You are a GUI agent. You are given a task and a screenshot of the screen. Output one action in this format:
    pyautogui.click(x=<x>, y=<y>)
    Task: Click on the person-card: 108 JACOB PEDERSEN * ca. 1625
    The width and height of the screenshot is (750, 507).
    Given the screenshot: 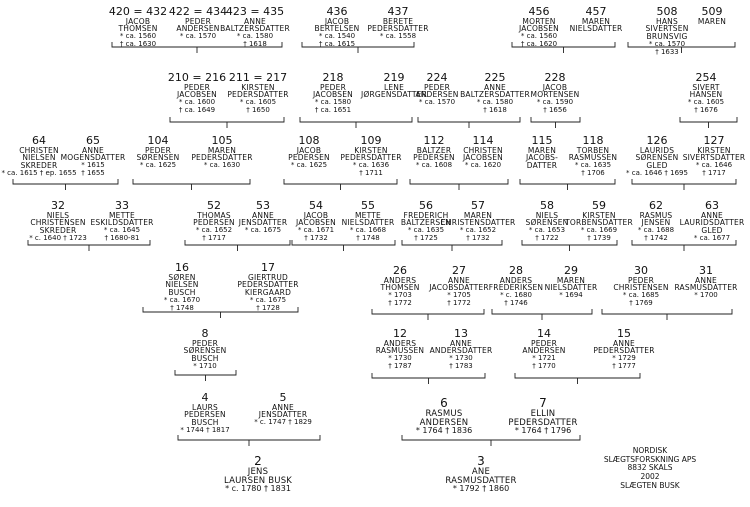 What is the action you would take?
    pyautogui.click(x=309, y=152)
    